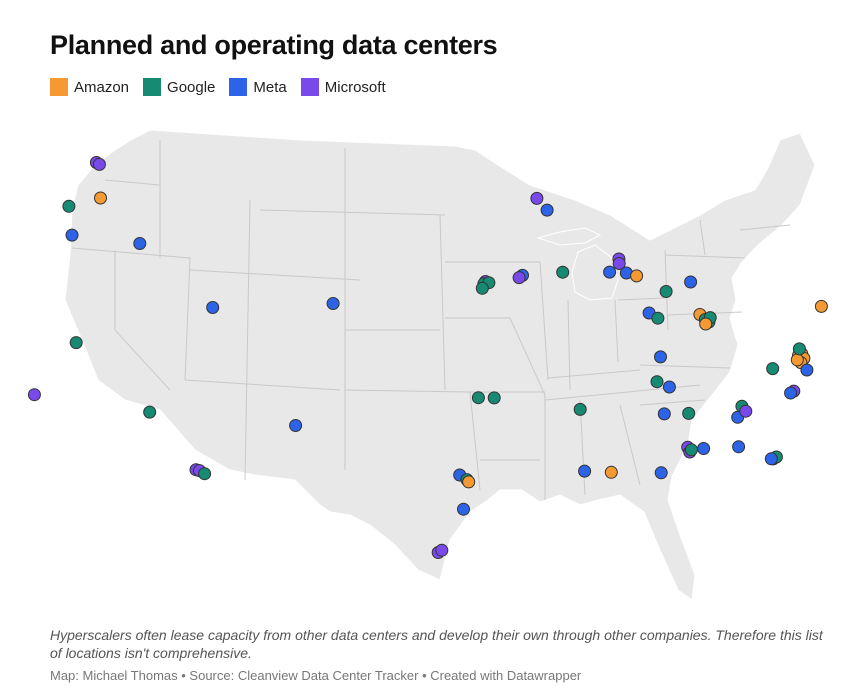 Image resolution: width=866 pixels, height=697 pixels. I want to click on legend-swatch-meta, so click(238, 87).